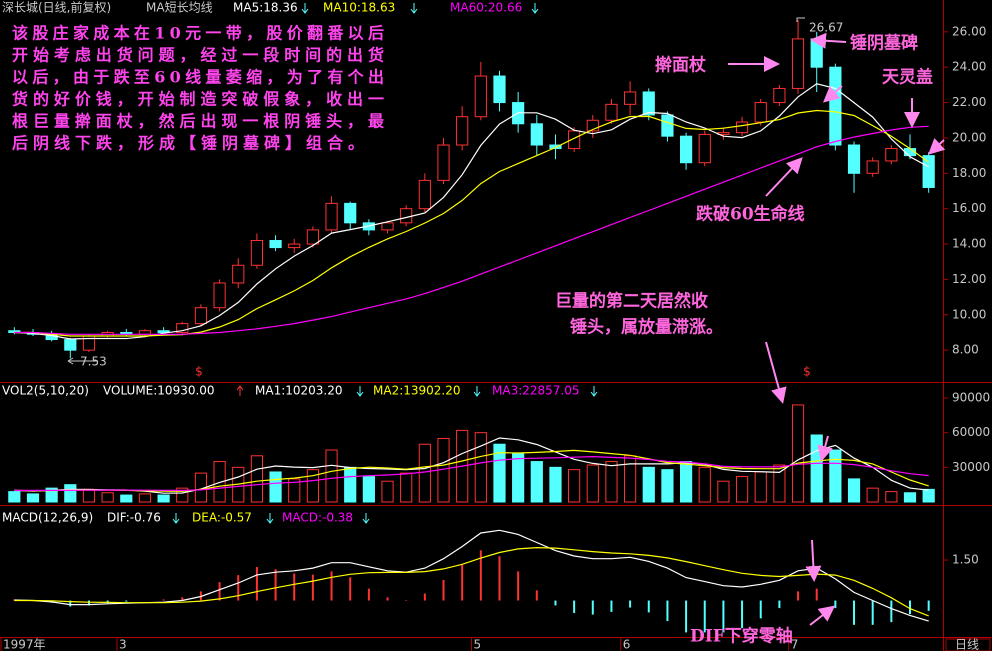 The width and height of the screenshot is (992, 651). Describe the element at coordinates (680, 65) in the screenshot. I see `annotation: 擀面杖` at that location.